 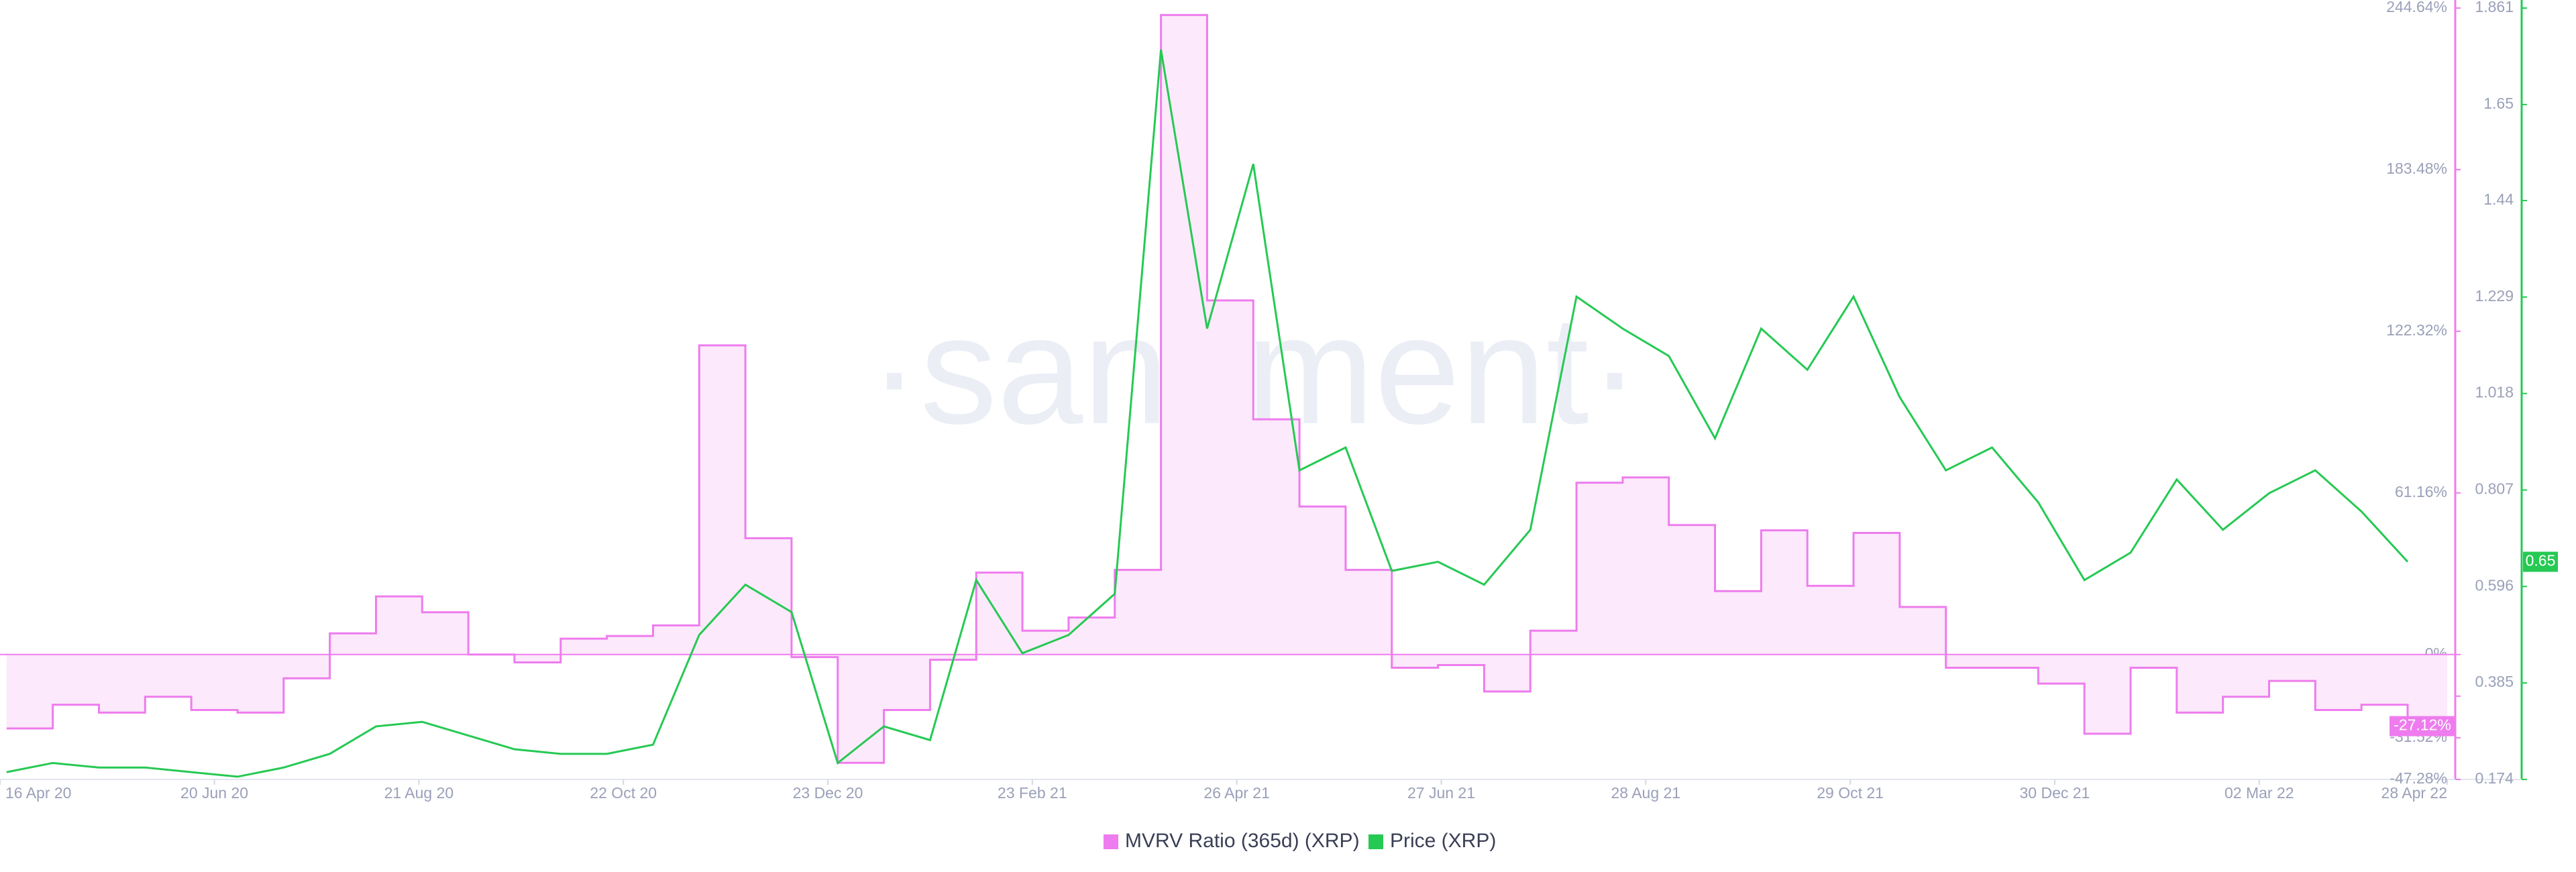 What do you see at coordinates (2494, 392) in the screenshot?
I see `y2-tick-label: 1.018` at bounding box center [2494, 392].